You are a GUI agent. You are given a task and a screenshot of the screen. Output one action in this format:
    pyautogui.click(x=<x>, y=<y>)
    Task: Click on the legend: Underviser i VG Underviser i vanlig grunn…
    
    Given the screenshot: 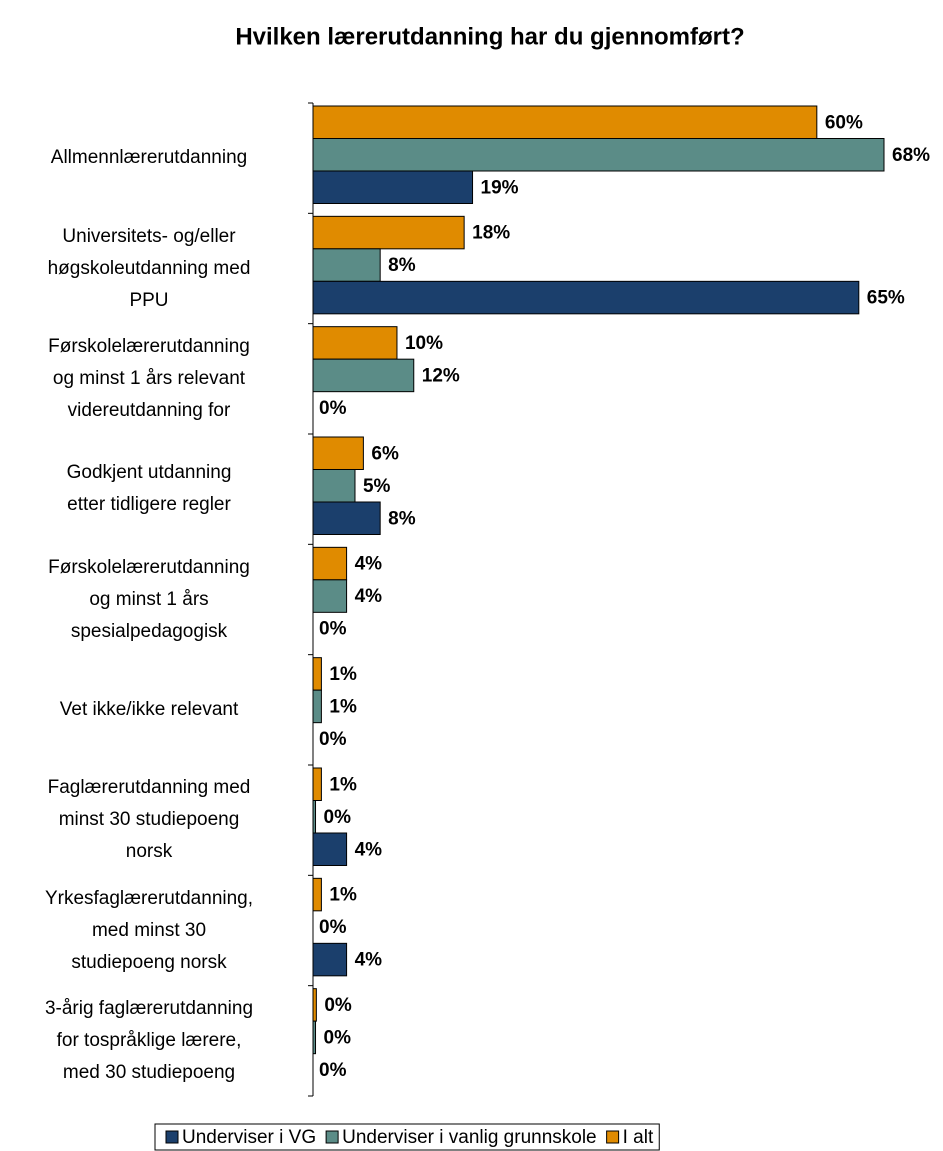 What is the action you would take?
    pyautogui.click(x=407, y=1137)
    